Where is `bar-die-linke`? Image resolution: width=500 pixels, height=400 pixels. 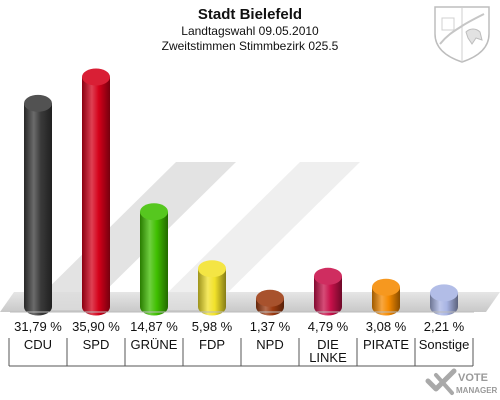
bar-die-linke is located at coordinates (328, 291).